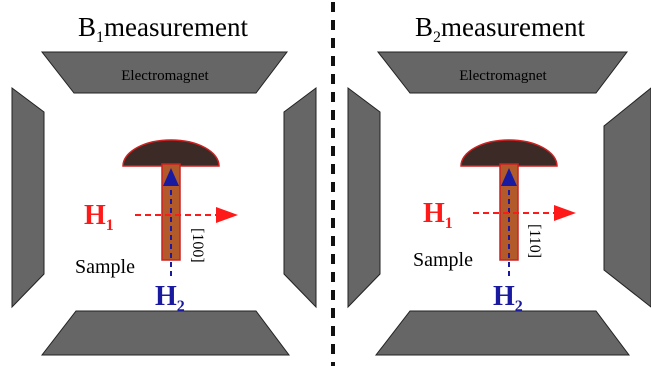  Describe the element at coordinates (500, 29) in the screenshot. I see `panel-title: B2measurement` at that location.